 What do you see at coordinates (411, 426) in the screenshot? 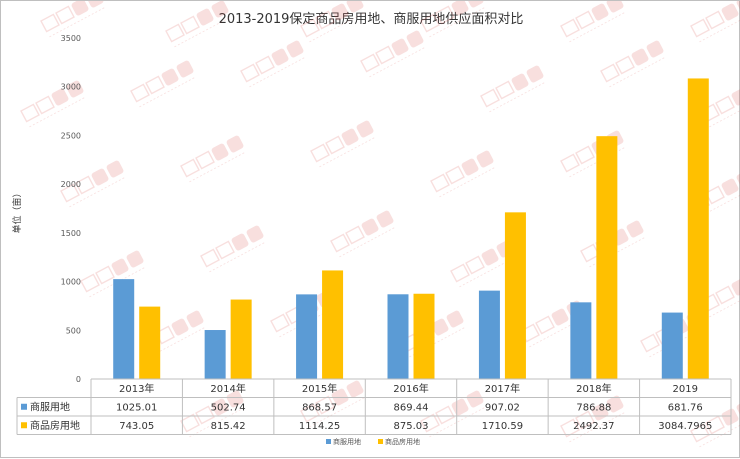
I see `data-value-cell: 875.03` at bounding box center [411, 426].